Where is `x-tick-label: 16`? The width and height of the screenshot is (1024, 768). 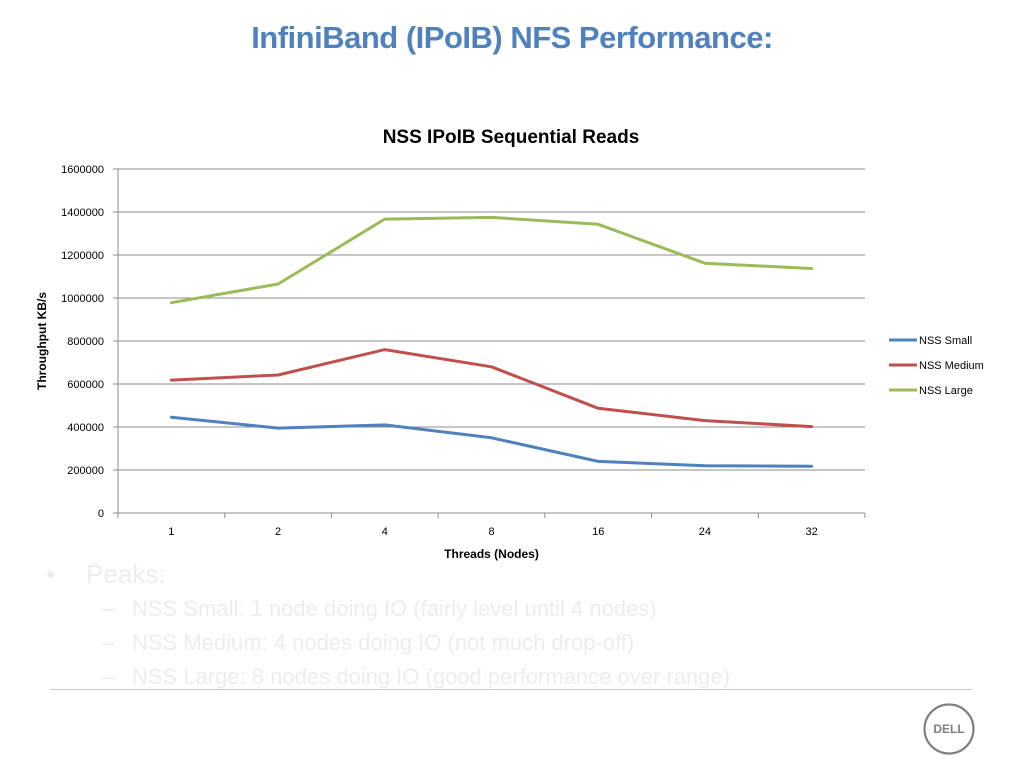
x-tick-label: 16 is located at coordinates (598, 532).